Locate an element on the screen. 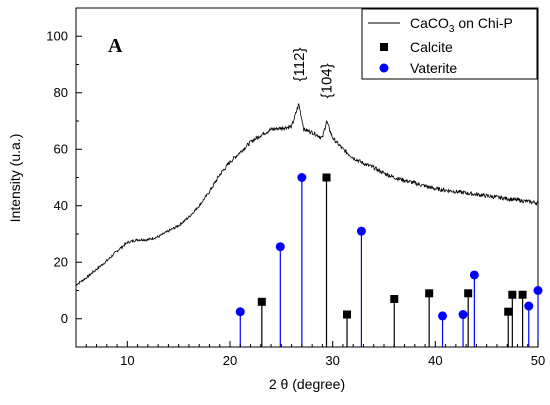 Image resolution: width=550 pixels, height=405 pixels. legend-box is located at coordinates (449, 44).